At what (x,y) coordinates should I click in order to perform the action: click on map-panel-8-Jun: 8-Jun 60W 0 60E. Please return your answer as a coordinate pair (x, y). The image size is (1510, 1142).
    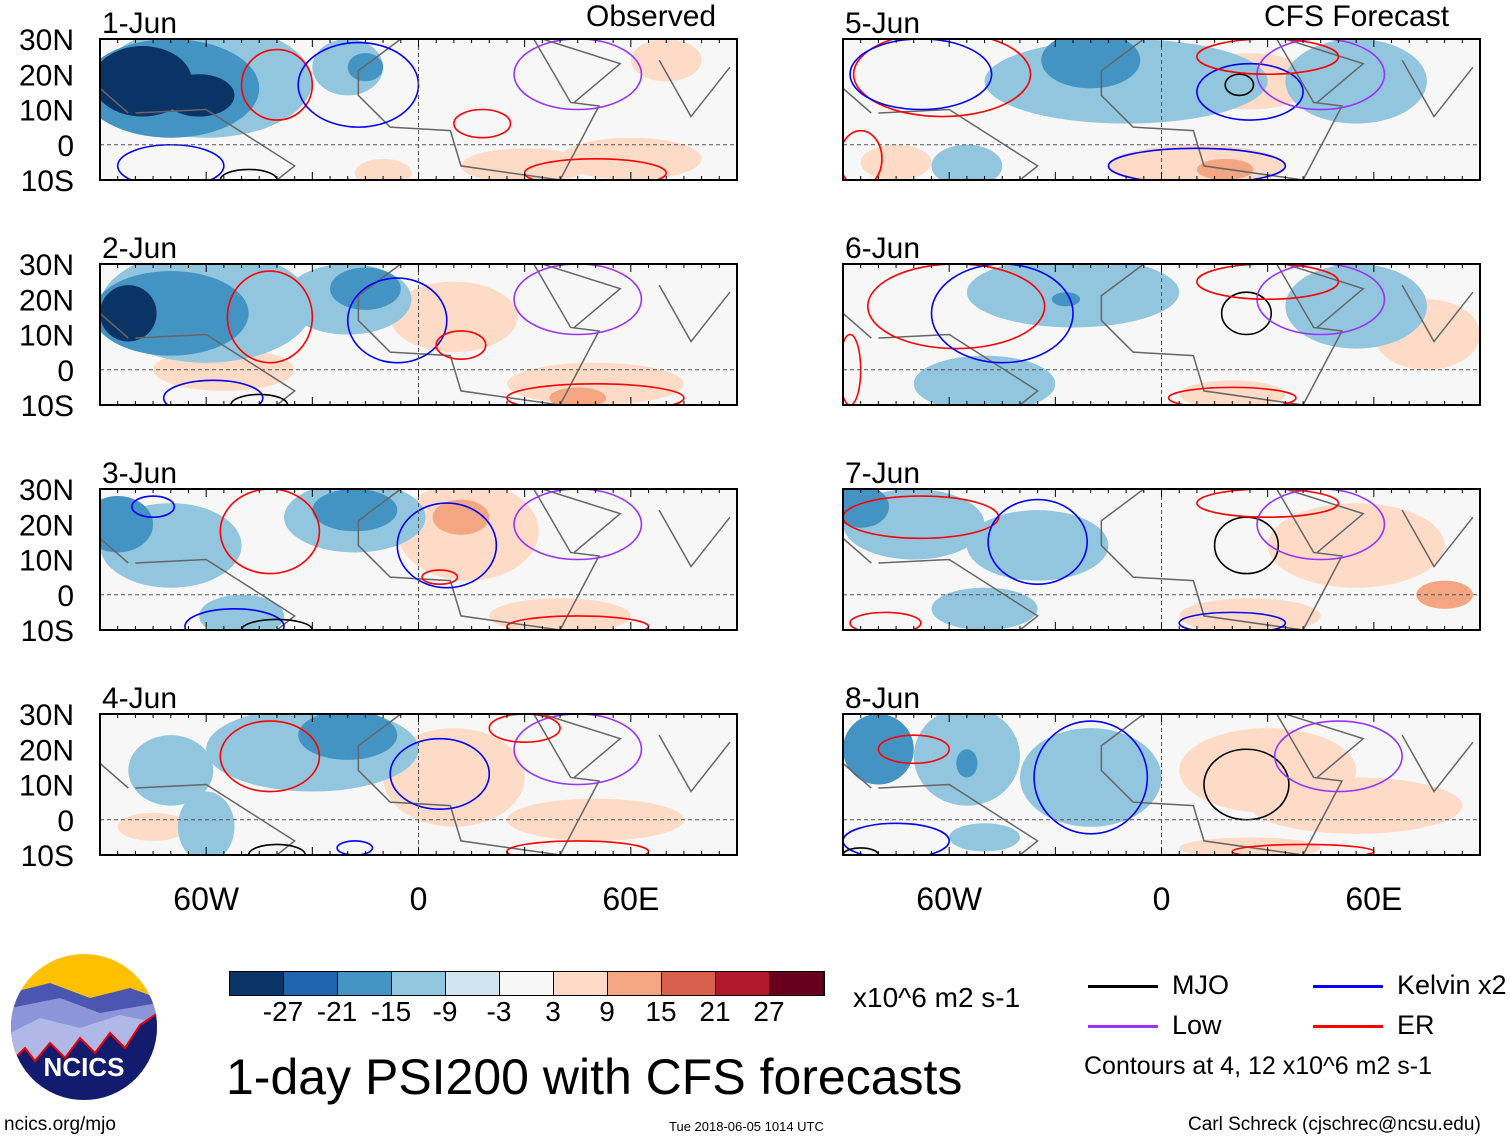
    Looking at the image, I should click on (1161, 799).